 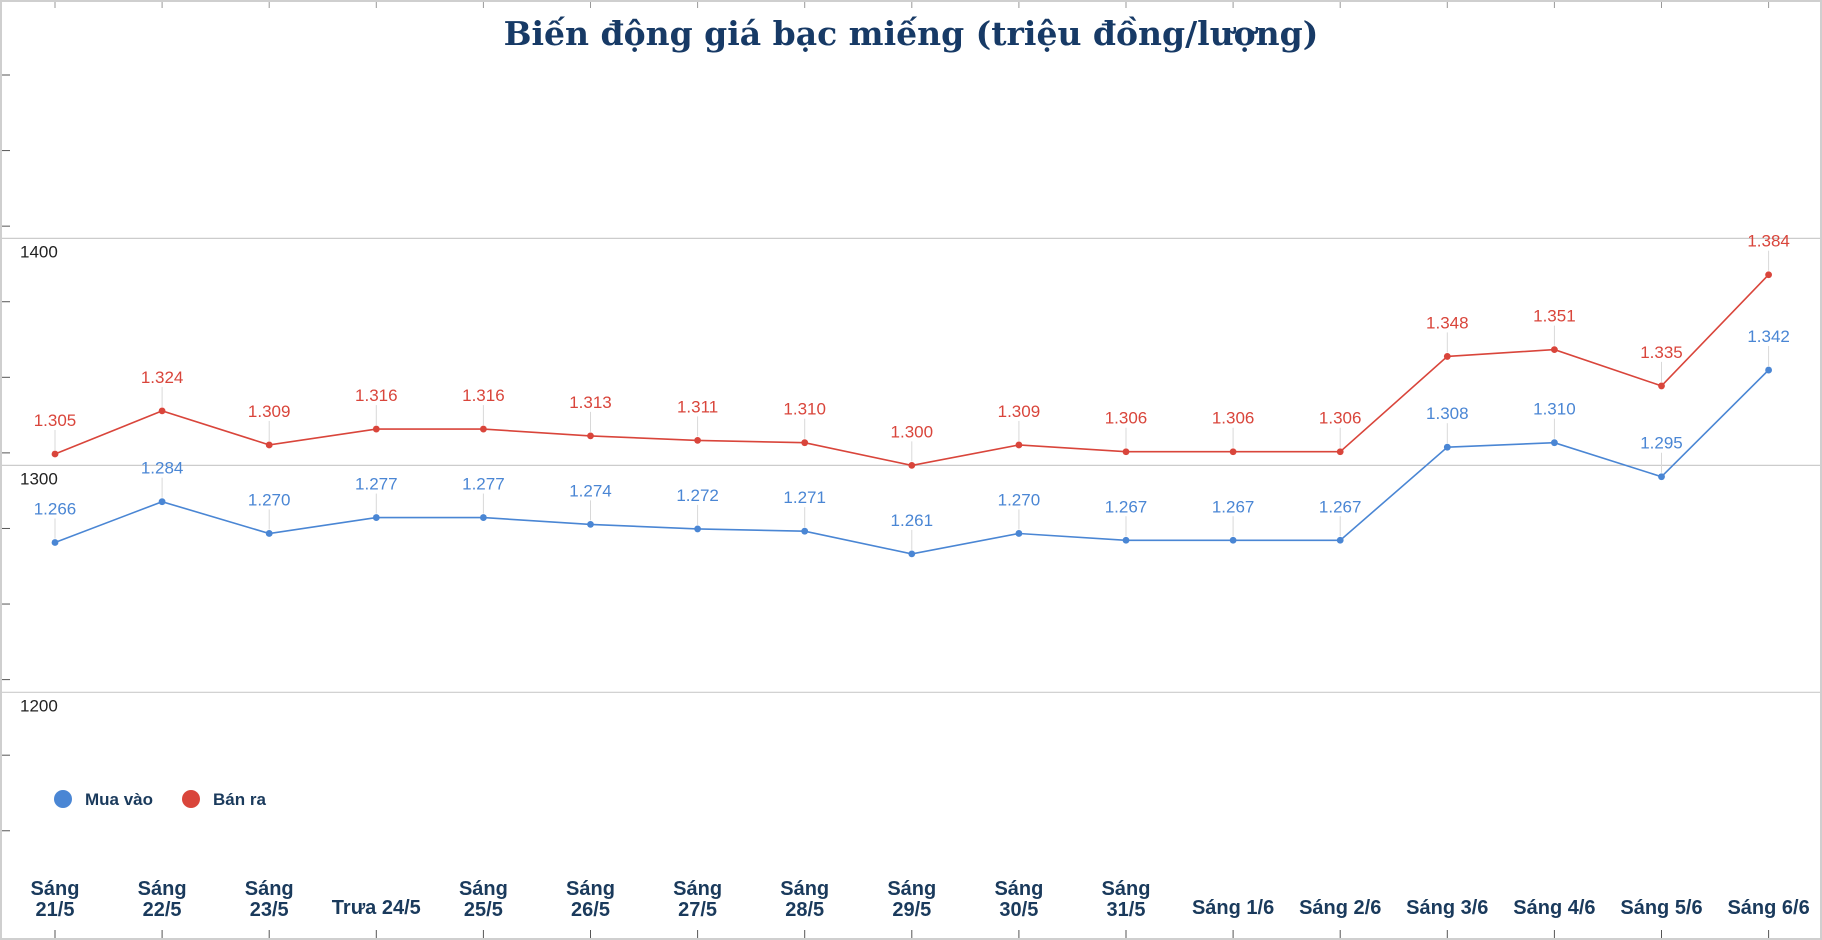 I want to click on data-label: 1.277, so click(x=483, y=484).